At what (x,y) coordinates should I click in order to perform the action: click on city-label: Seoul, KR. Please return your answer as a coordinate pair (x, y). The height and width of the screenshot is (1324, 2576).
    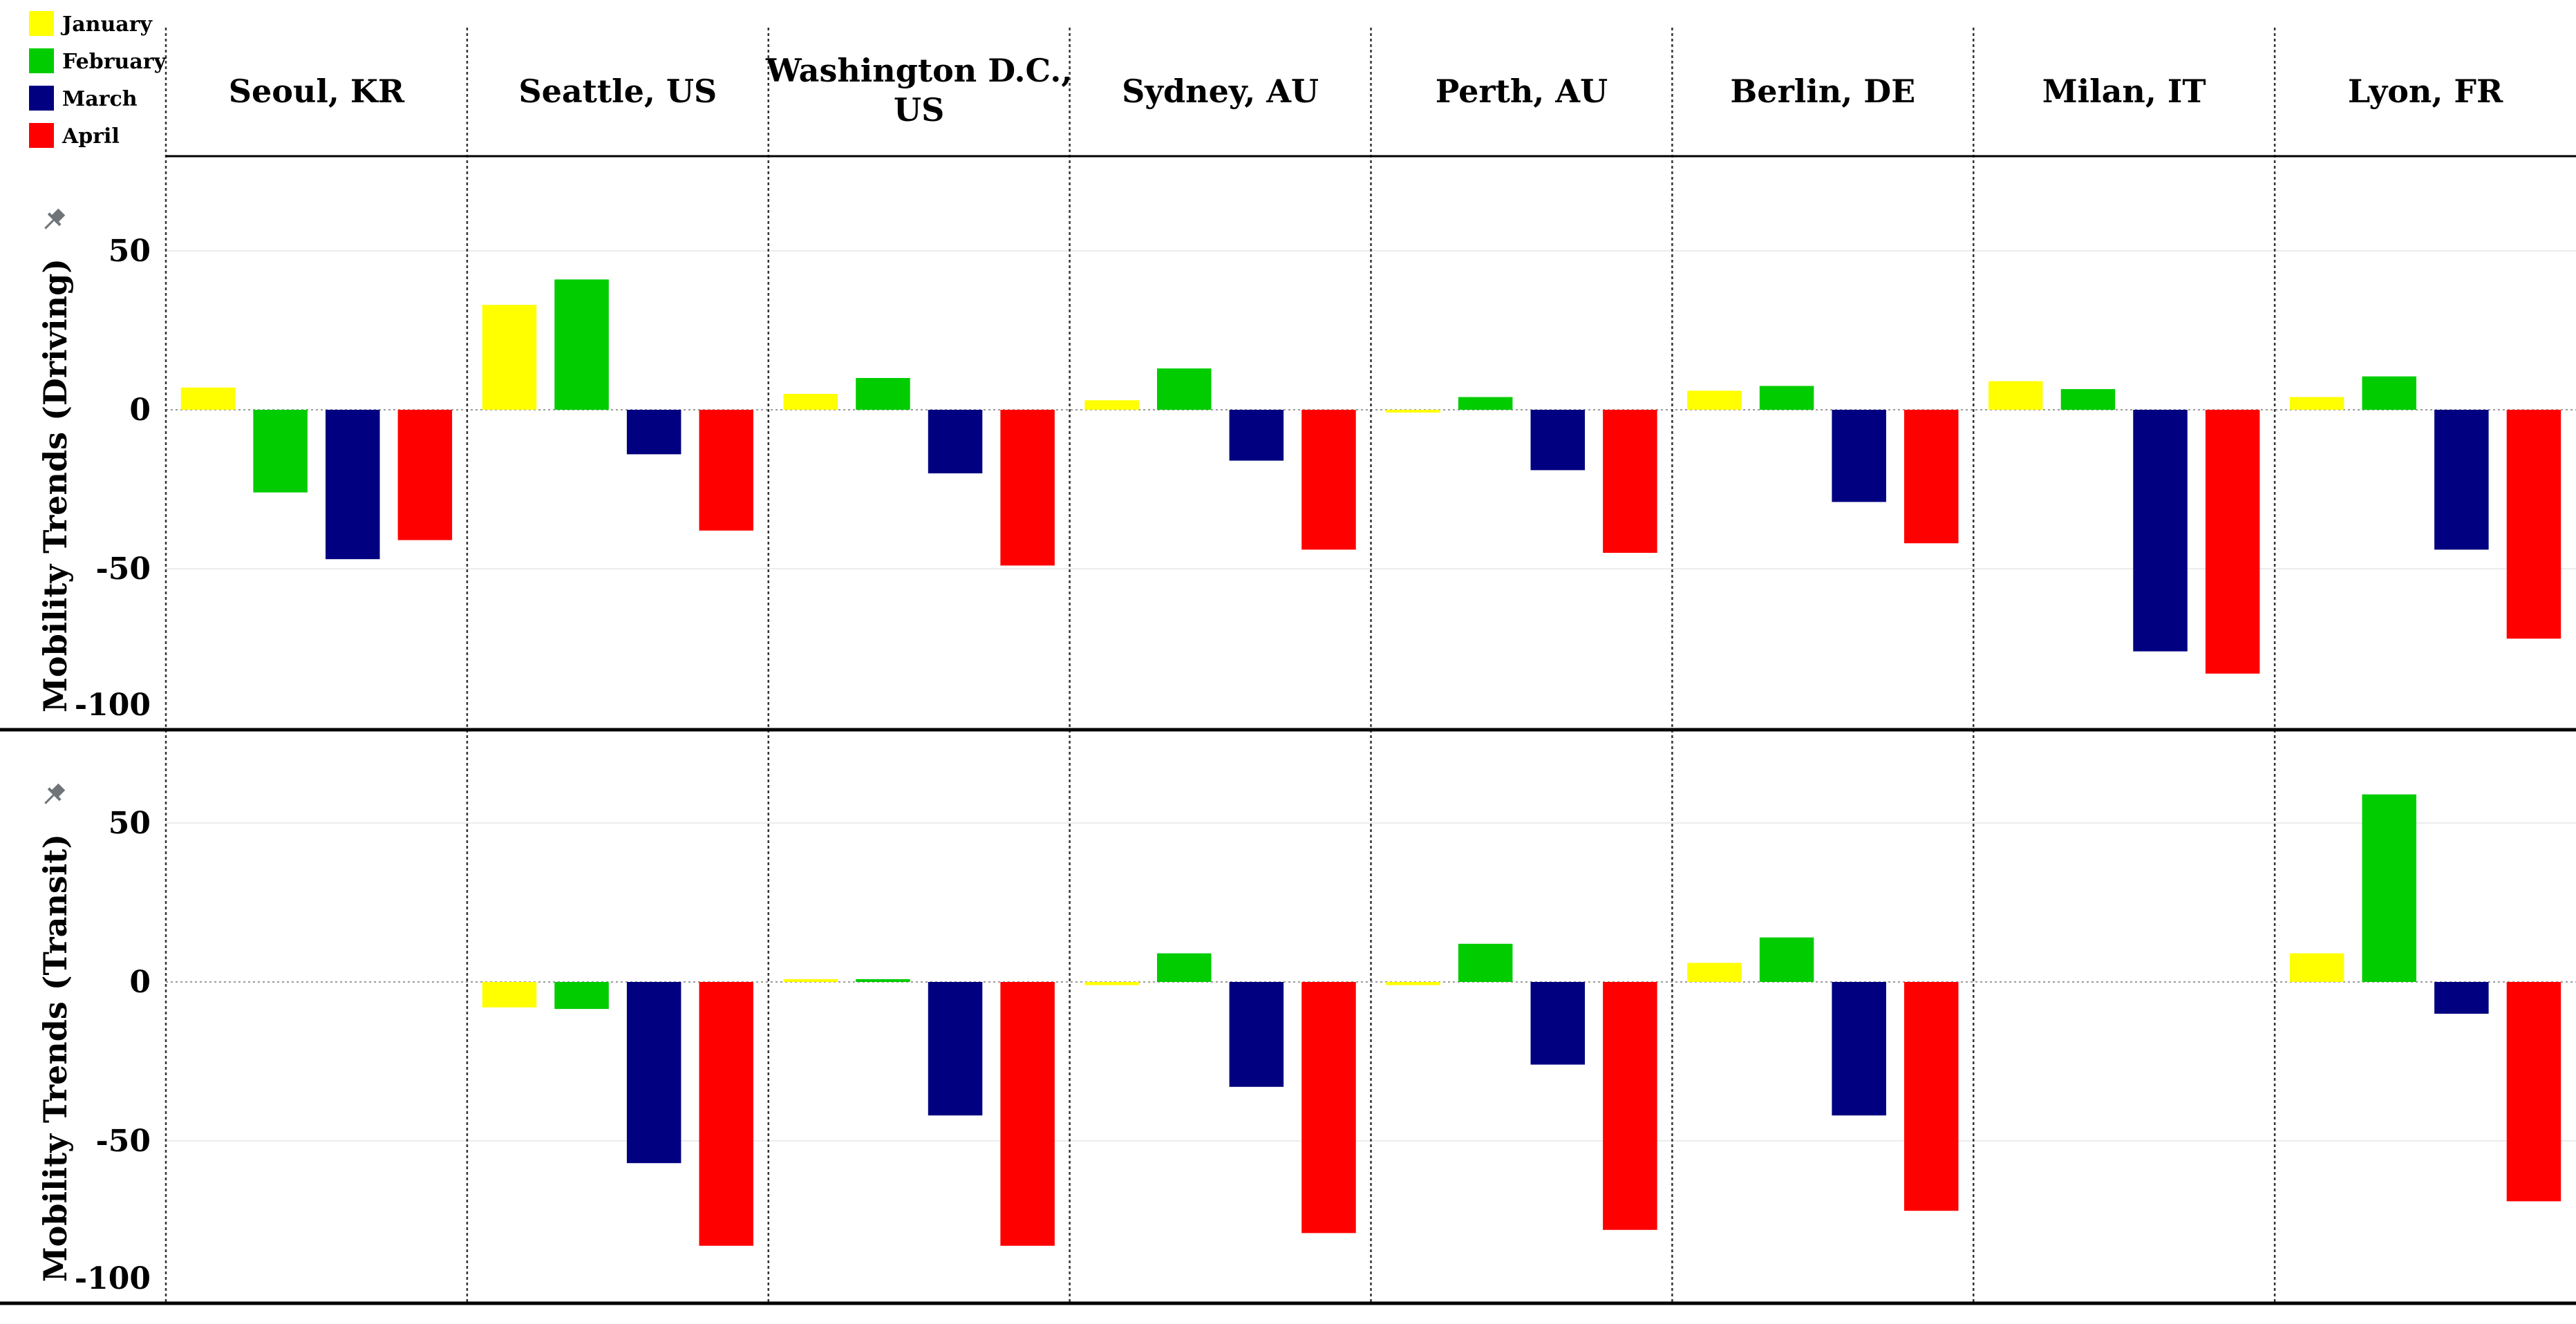
    Looking at the image, I should click on (317, 91).